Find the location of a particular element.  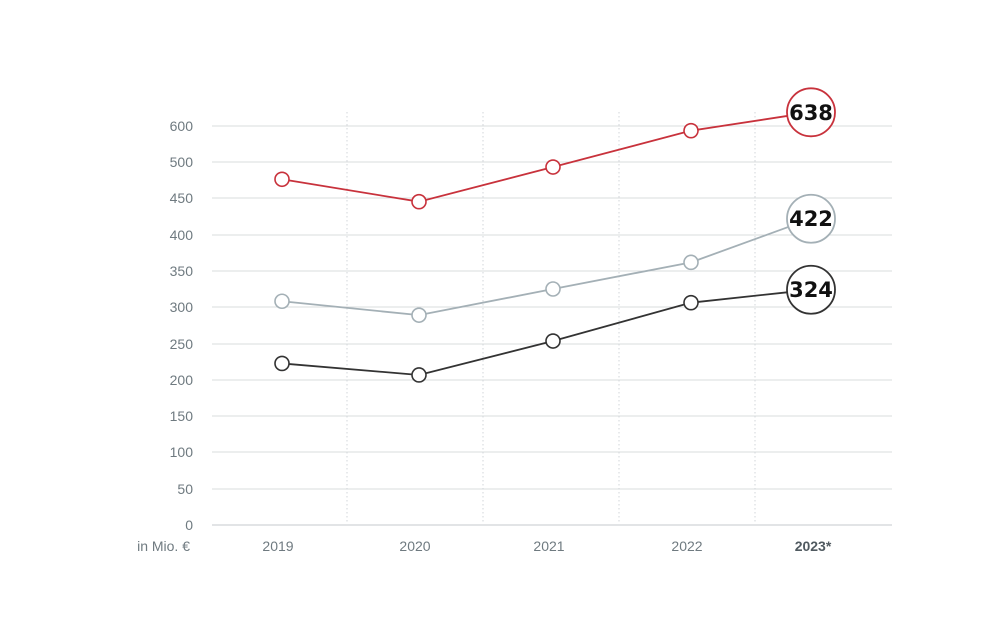

x-axis-ticks: 2019 2020 2021 2022 2023* is located at coordinates (546, 546).